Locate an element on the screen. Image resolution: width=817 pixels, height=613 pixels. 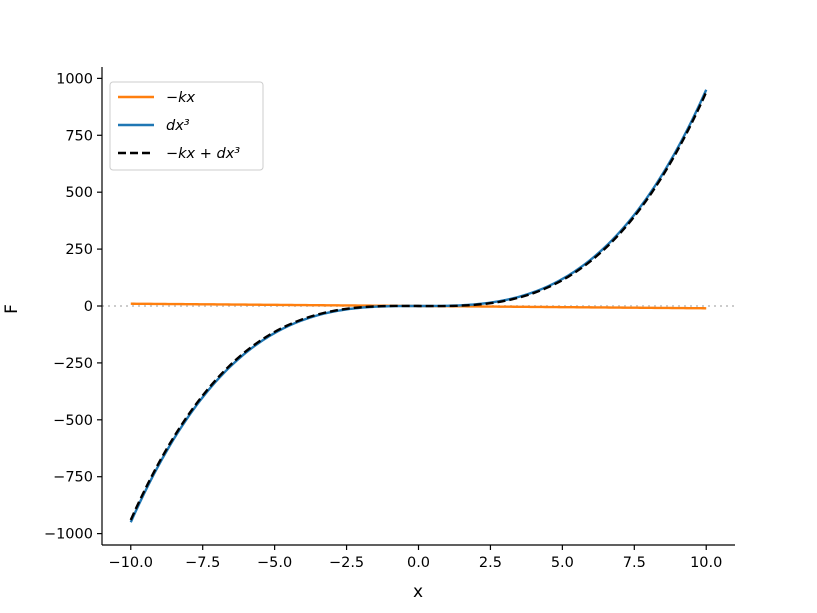
x-tick-label: 5.0 is located at coordinates (562, 563).